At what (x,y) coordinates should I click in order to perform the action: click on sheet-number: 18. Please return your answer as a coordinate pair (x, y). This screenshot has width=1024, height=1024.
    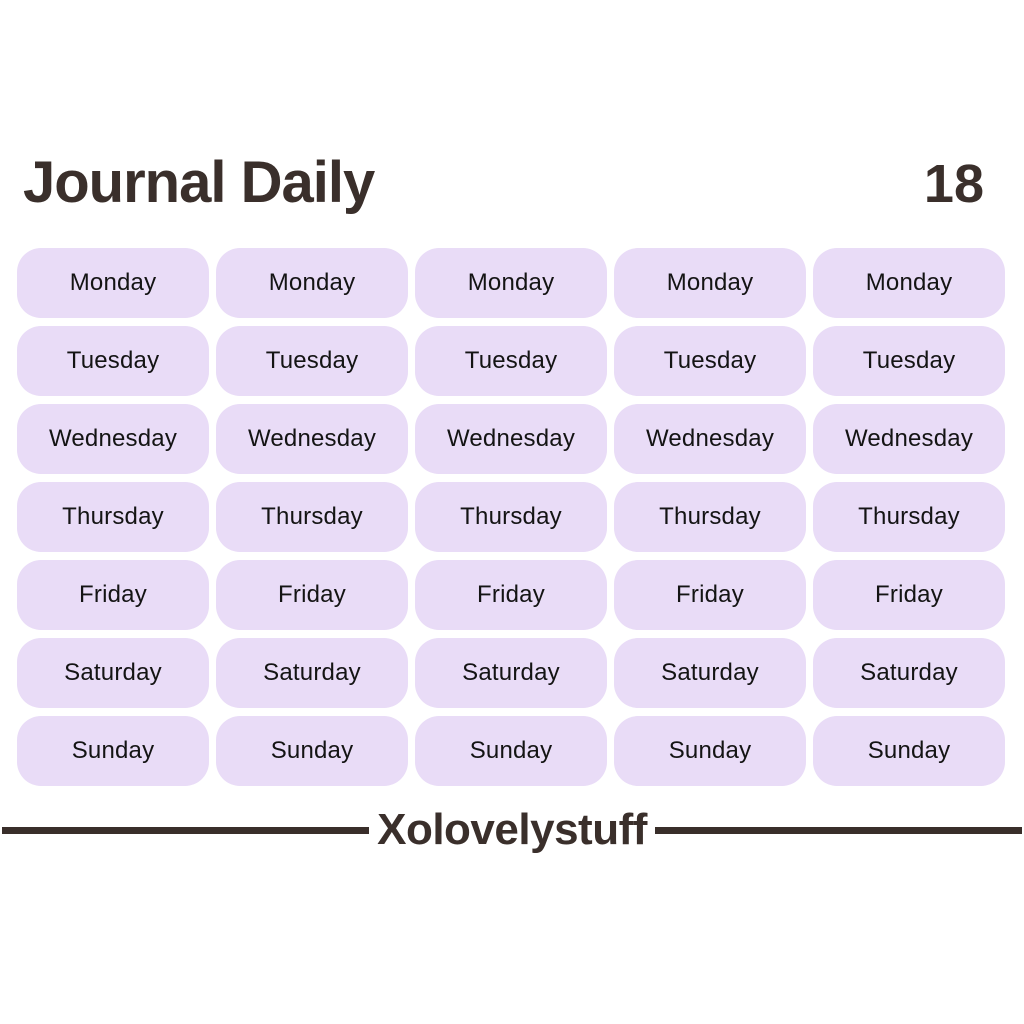
    Looking at the image, I should click on (953, 184).